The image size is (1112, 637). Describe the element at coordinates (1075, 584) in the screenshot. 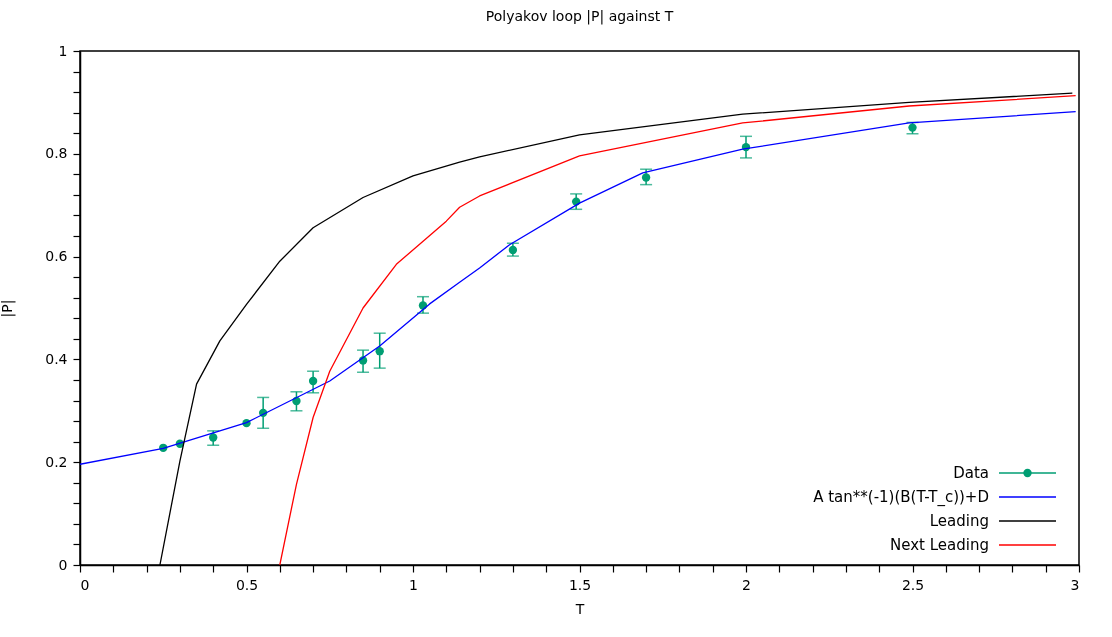

I see `x-tick-label: 3` at that location.